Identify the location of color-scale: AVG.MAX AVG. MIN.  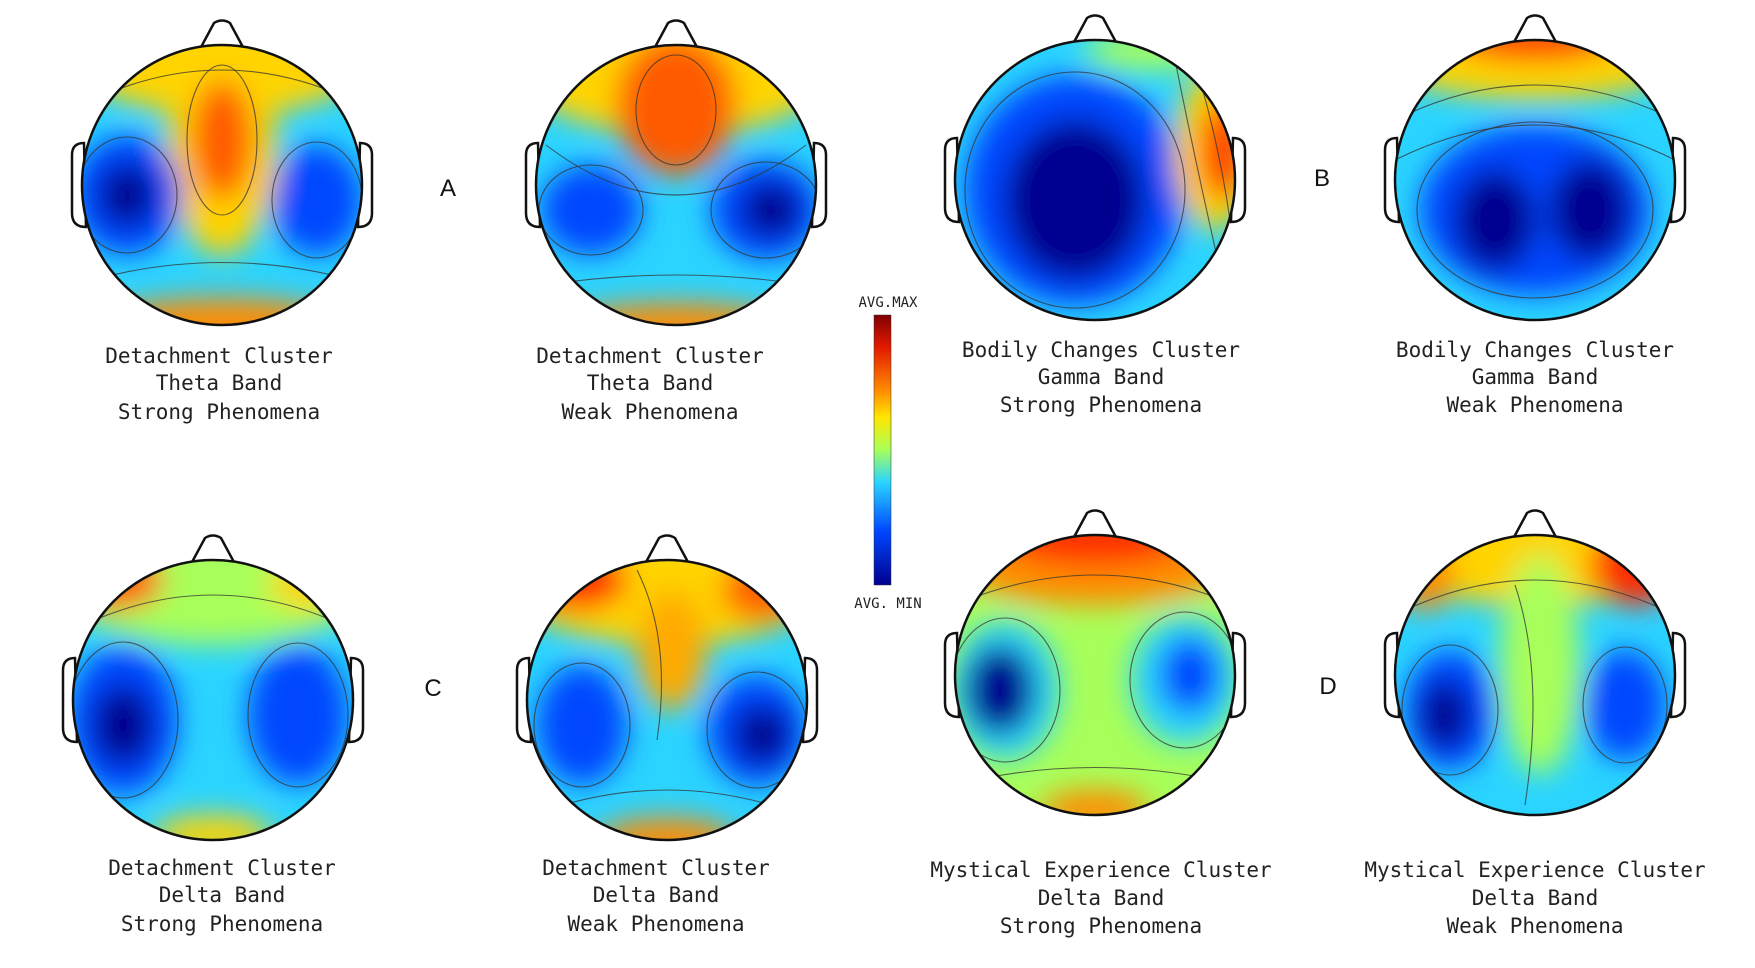
(887, 453).